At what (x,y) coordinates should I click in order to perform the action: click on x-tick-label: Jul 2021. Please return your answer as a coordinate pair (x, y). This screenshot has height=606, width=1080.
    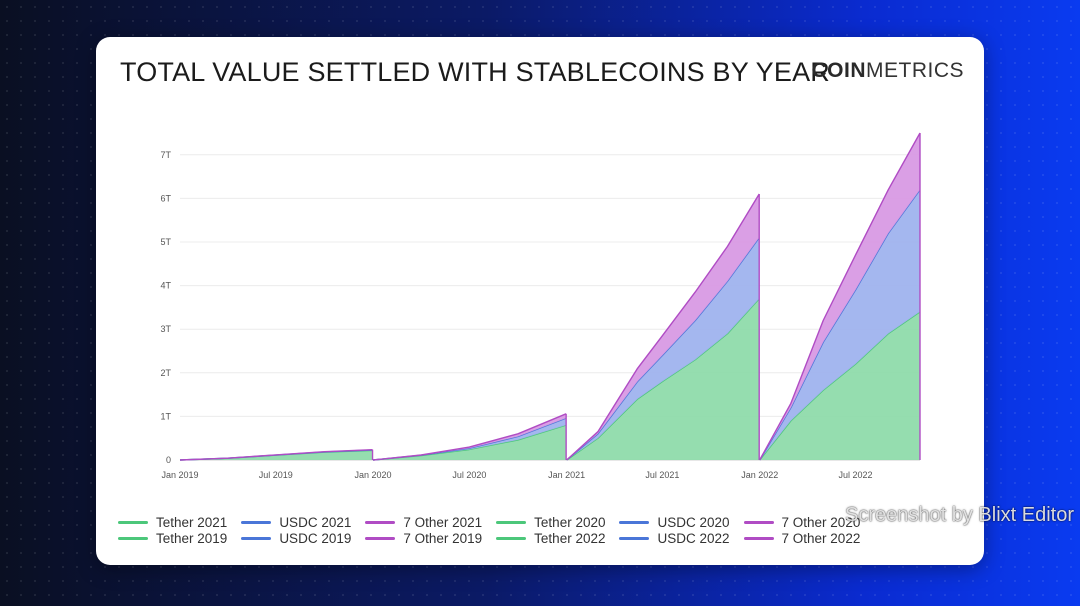
    Looking at the image, I should click on (662, 475).